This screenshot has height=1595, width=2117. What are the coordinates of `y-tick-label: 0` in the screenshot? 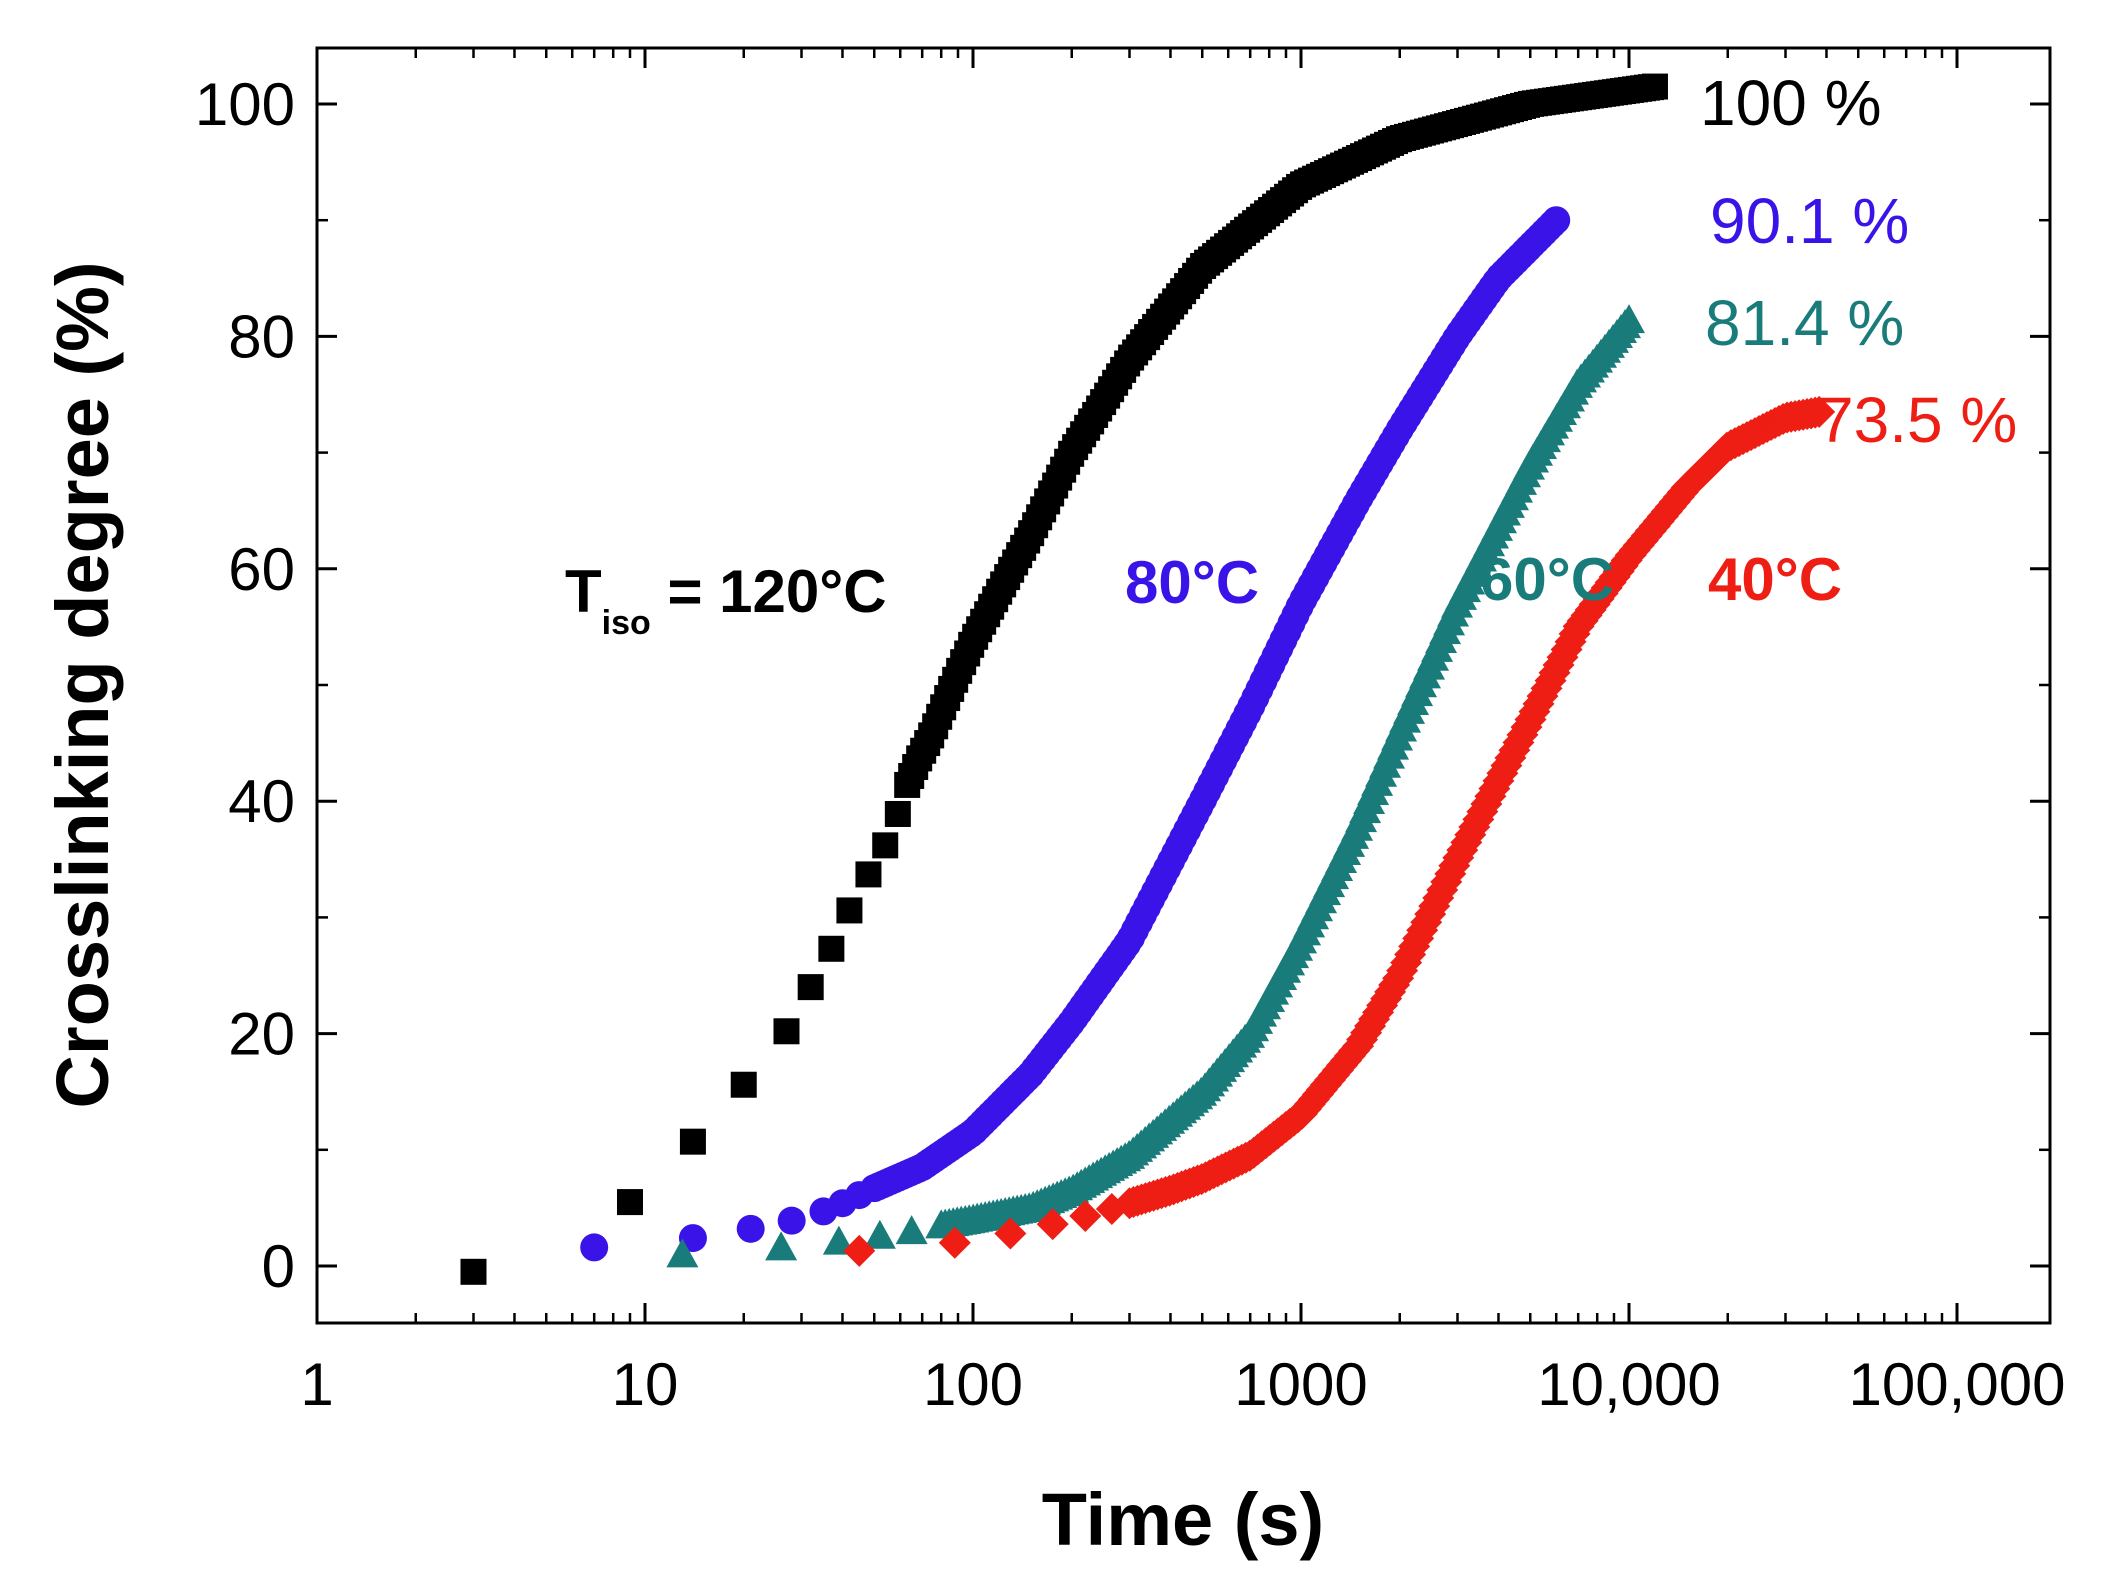 It's located at (278, 1266).